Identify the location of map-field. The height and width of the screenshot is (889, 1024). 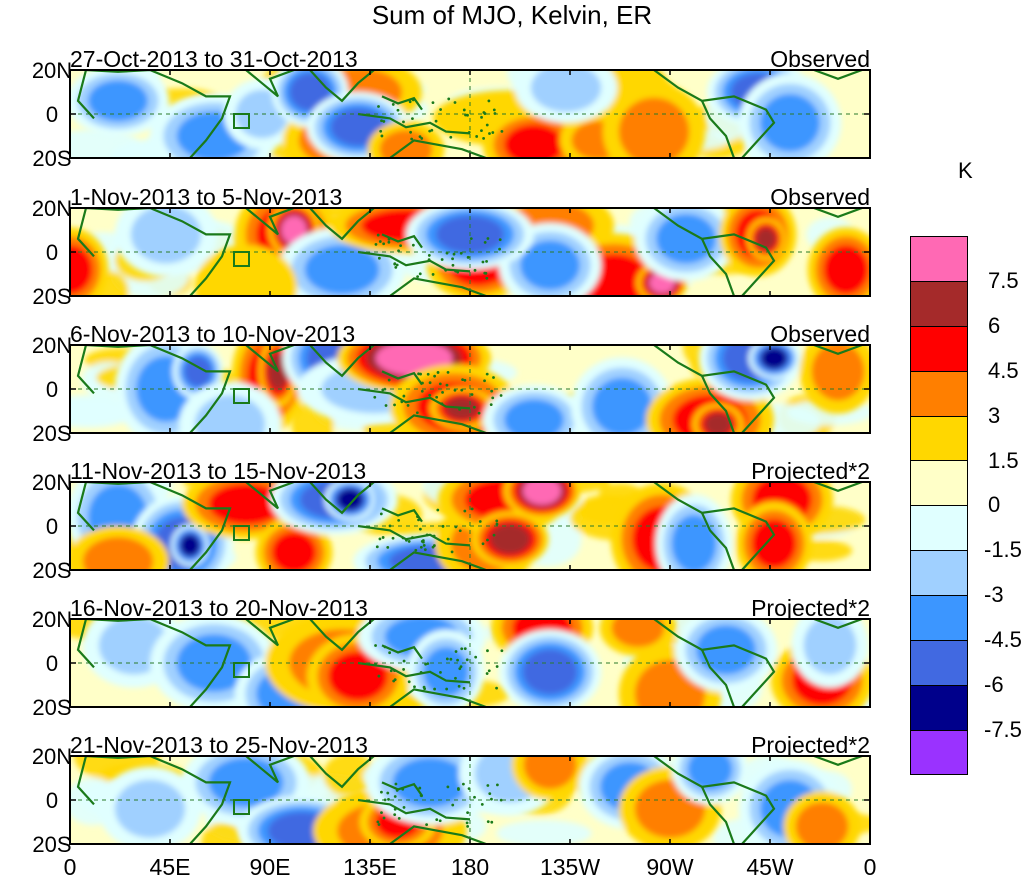
(470, 114).